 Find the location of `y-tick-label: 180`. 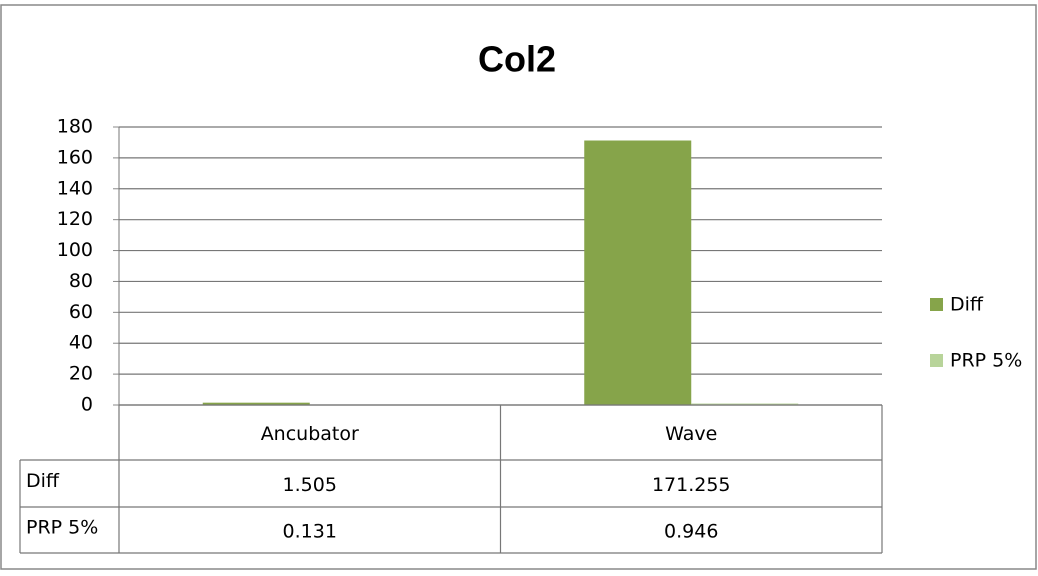

y-tick-label: 180 is located at coordinates (75, 127).